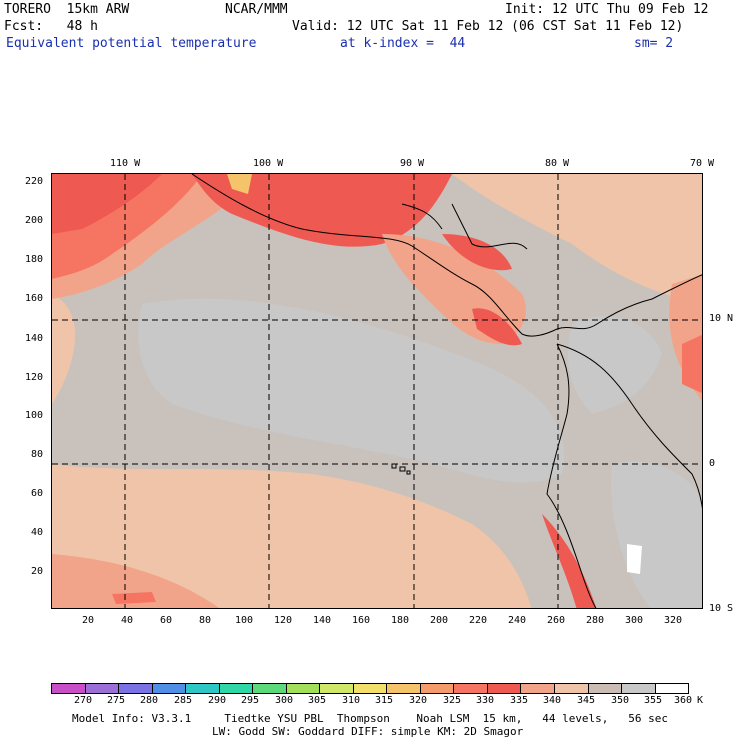 The width and height of the screenshot is (740, 740). I want to click on legend-label: 330, so click(485, 700).